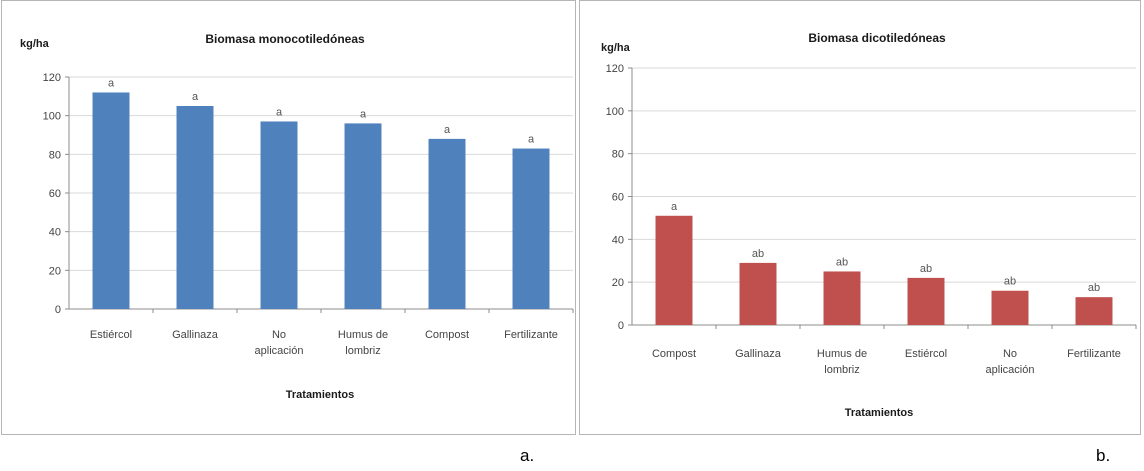 This screenshot has height=471, width=1144. I want to click on chart-title: Biomasa monocotiledóneas, so click(285, 39).